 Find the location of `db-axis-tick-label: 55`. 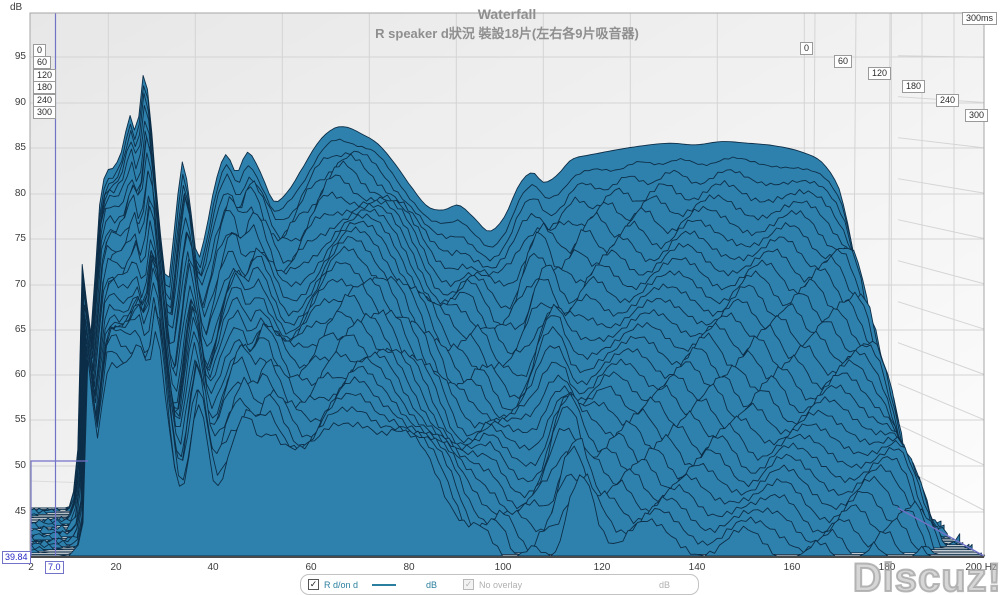

db-axis-tick-label: 55 is located at coordinates (20, 419).